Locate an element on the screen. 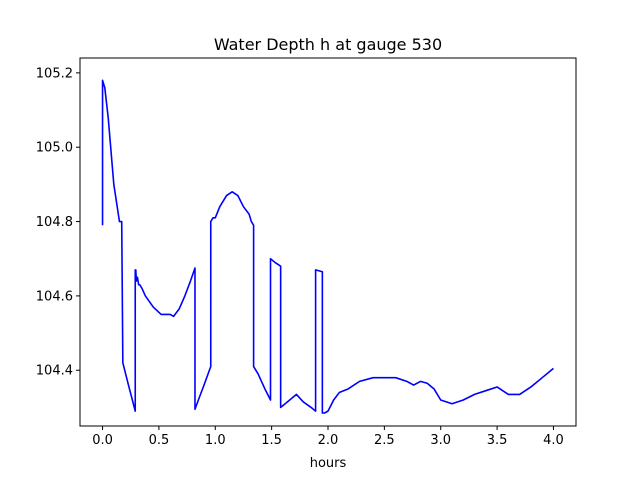 This screenshot has height=480, width=640. x-tick-label: 0.0 is located at coordinates (102, 440).